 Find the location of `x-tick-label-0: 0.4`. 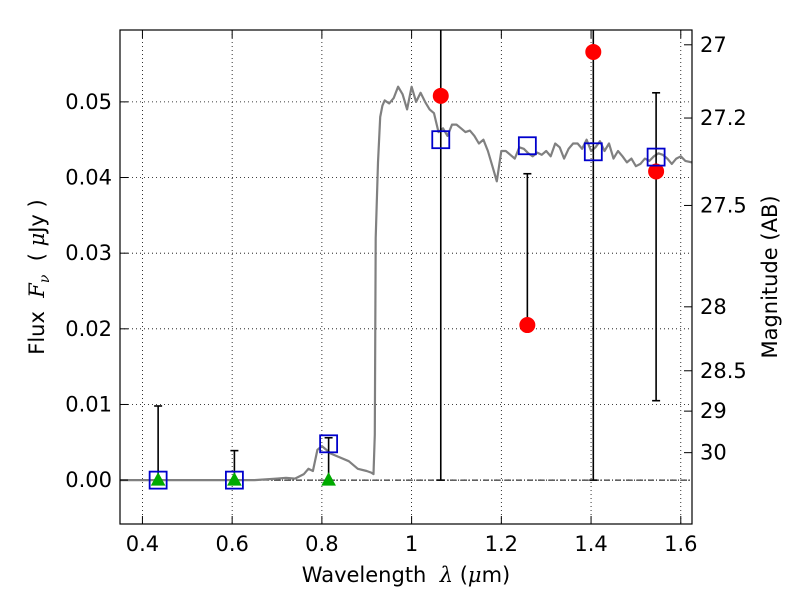

x-tick-label-0: 0.4 is located at coordinates (142, 544).